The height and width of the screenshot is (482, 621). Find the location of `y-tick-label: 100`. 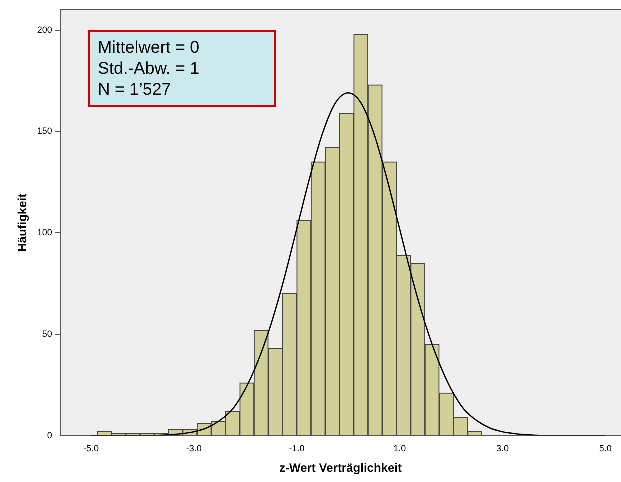

y-tick-label: 100 is located at coordinates (44, 233).